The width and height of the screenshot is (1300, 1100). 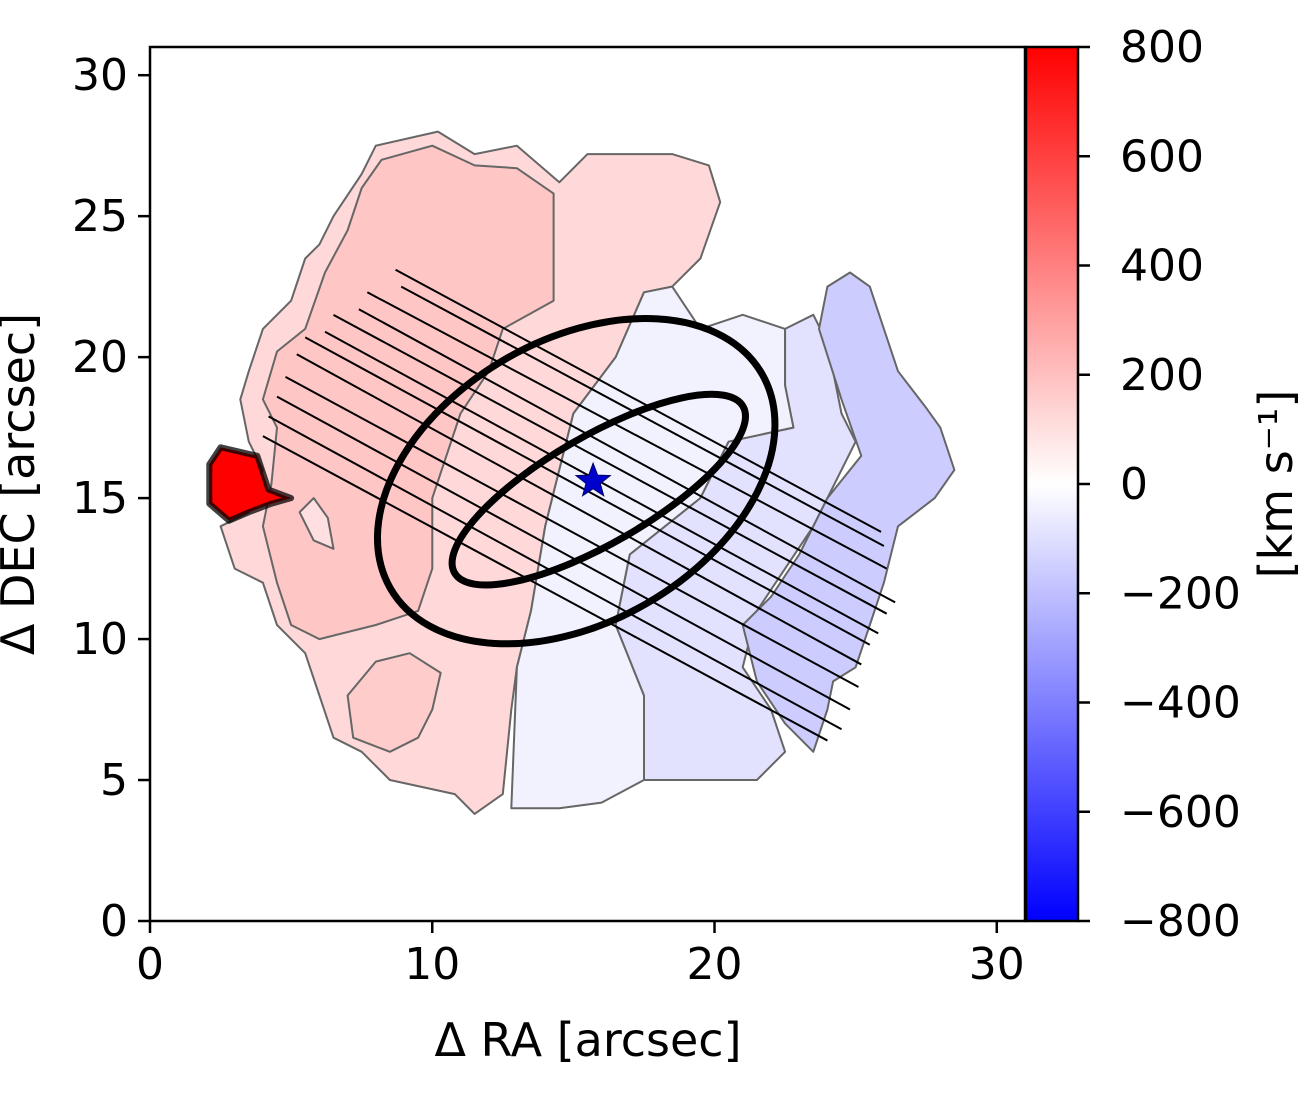 What do you see at coordinates (1180, 812) in the screenshot?
I see `colorbar-tick-label-7: −600` at bounding box center [1180, 812].